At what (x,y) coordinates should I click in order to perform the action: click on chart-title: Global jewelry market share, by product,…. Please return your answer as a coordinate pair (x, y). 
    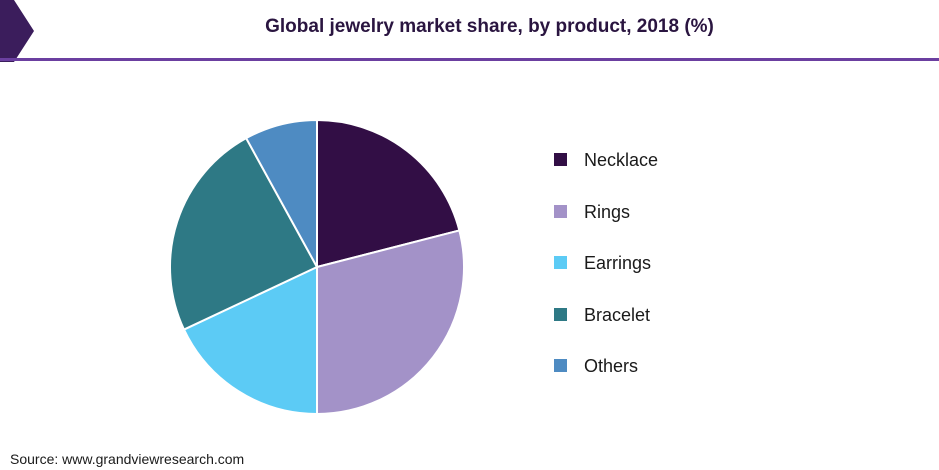
    Looking at the image, I should click on (489, 26).